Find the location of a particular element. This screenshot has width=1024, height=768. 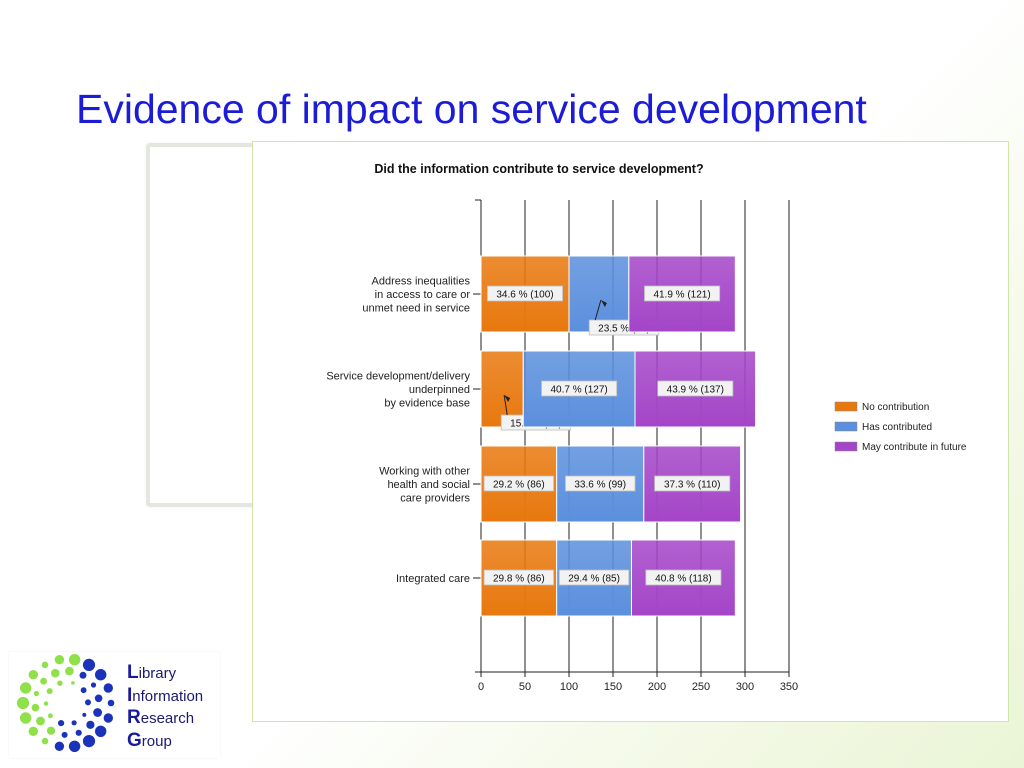

data-label: 40.8 % (118) is located at coordinates (683, 579).